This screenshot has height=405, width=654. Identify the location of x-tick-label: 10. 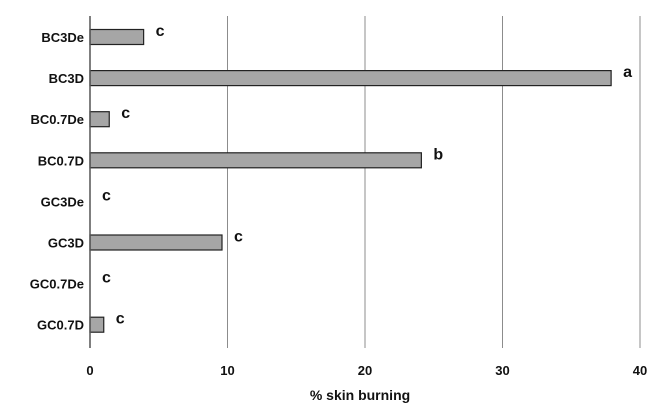
(227, 370).